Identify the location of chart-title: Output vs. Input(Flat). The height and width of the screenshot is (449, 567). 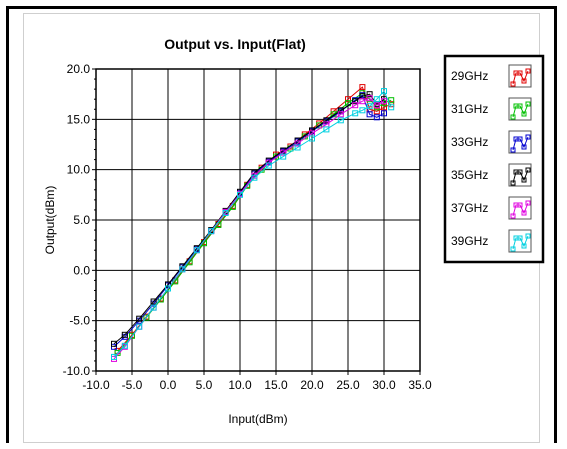
(235, 44).